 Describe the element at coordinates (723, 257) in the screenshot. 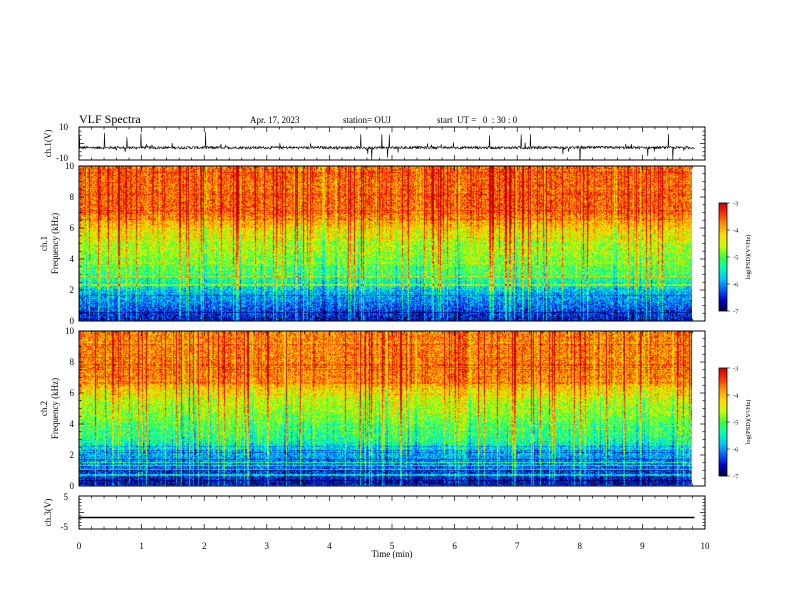

I see `ch1-colorbar-scale` at that location.